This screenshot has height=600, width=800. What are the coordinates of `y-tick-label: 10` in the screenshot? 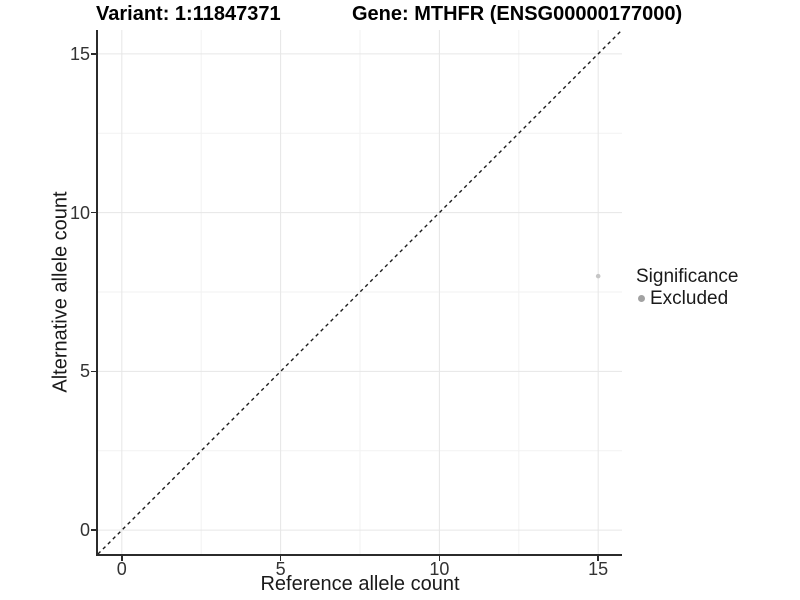 It's located at (79, 212).